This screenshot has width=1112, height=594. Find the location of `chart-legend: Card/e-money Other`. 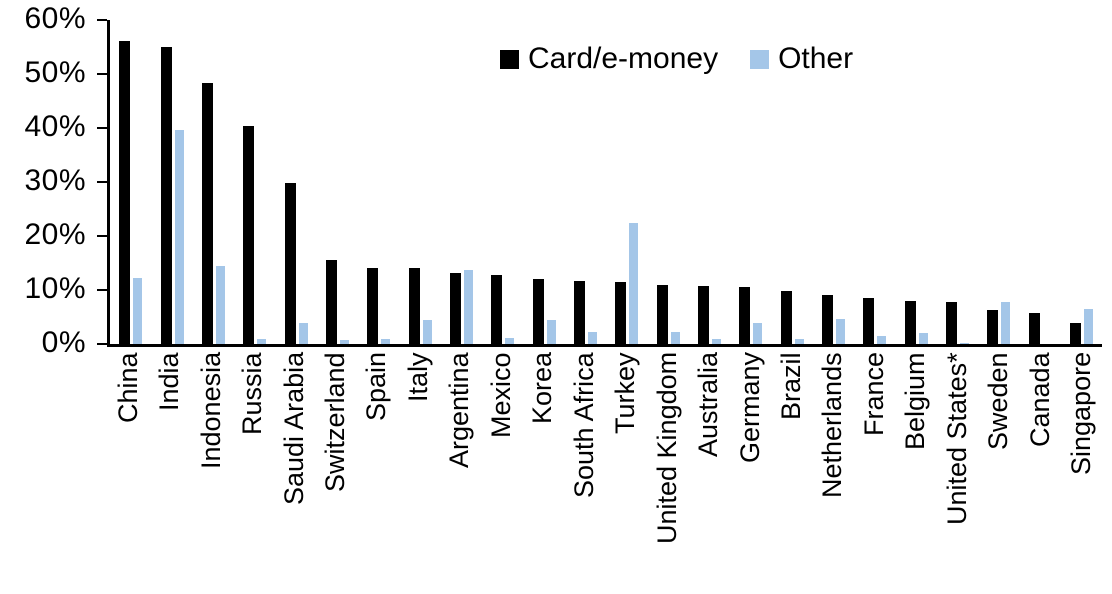

chart-legend: Card/e-money Other is located at coordinates (676, 59).